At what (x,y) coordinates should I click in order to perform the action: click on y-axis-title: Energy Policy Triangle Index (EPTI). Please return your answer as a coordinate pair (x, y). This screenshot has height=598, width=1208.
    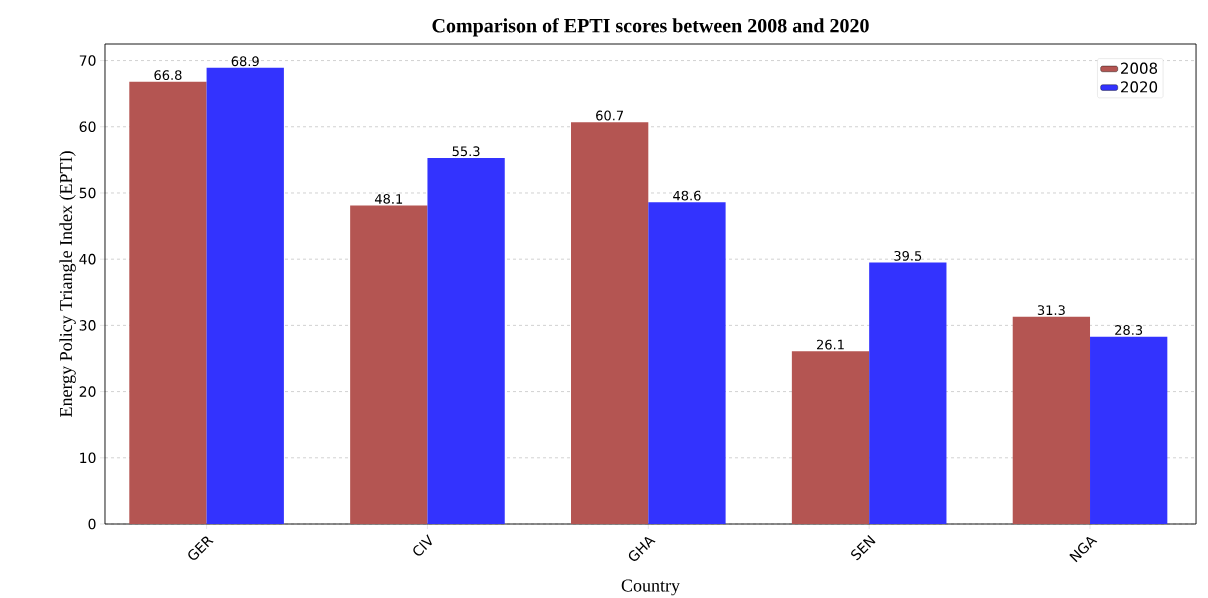
    Looking at the image, I should click on (67, 284).